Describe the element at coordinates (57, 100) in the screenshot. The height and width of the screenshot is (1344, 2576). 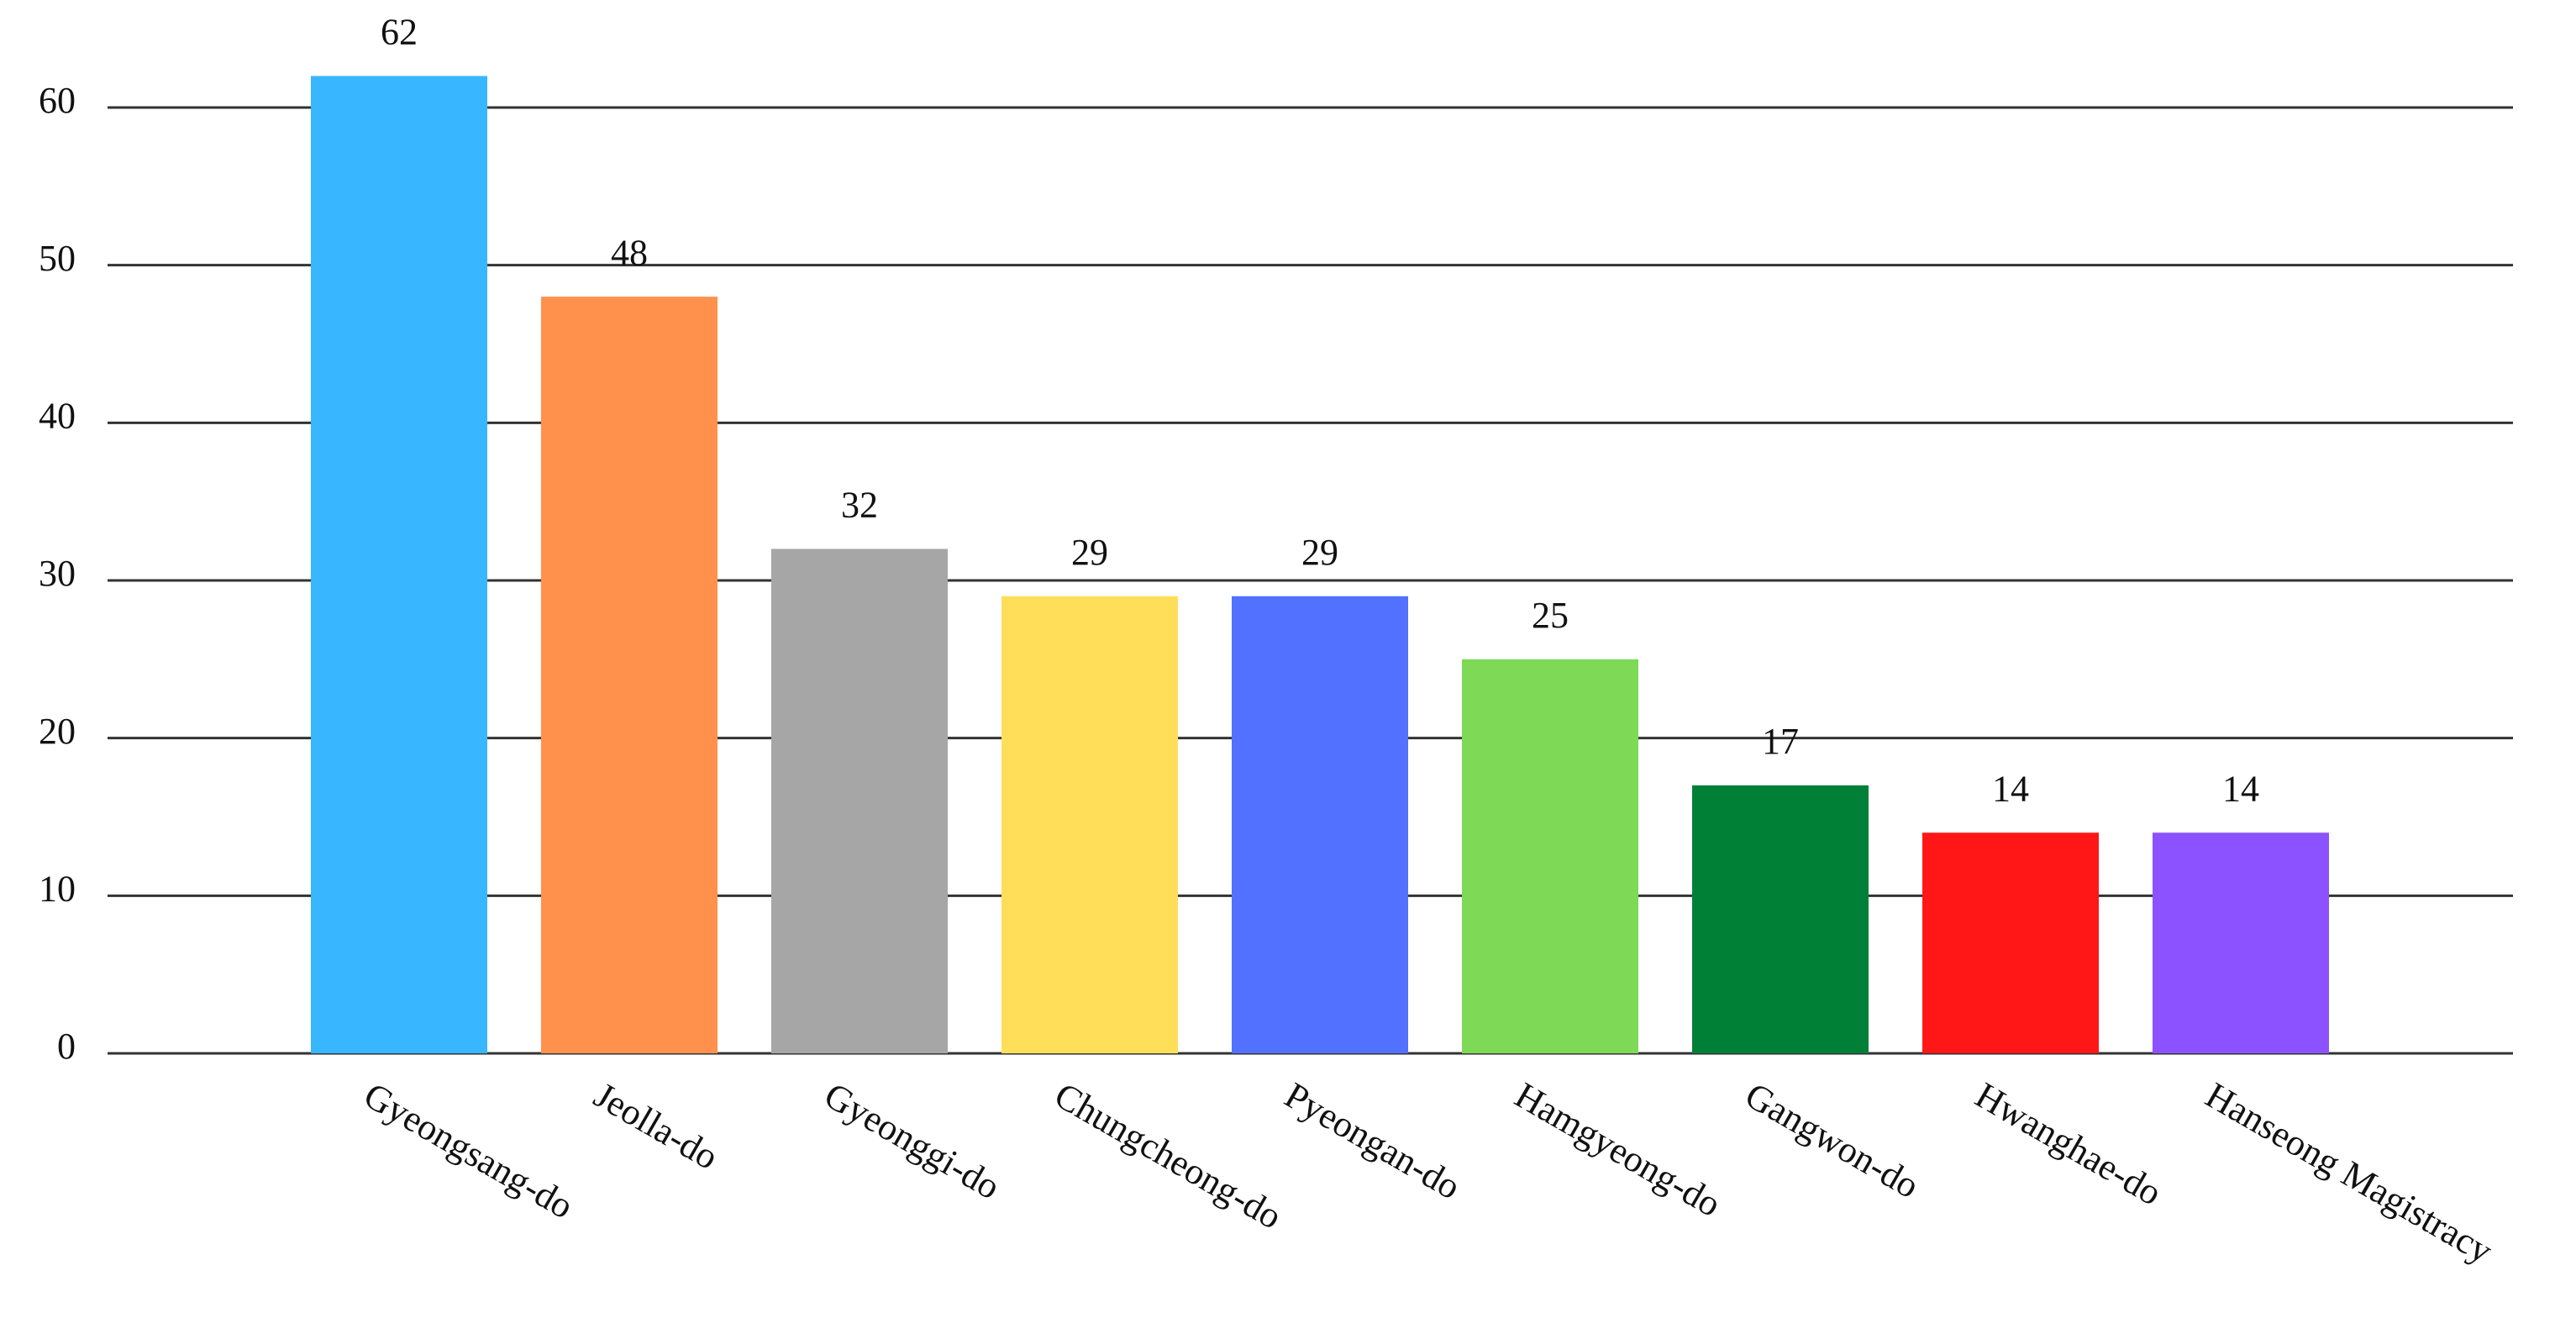
I see `y-tick-label: 60` at that location.